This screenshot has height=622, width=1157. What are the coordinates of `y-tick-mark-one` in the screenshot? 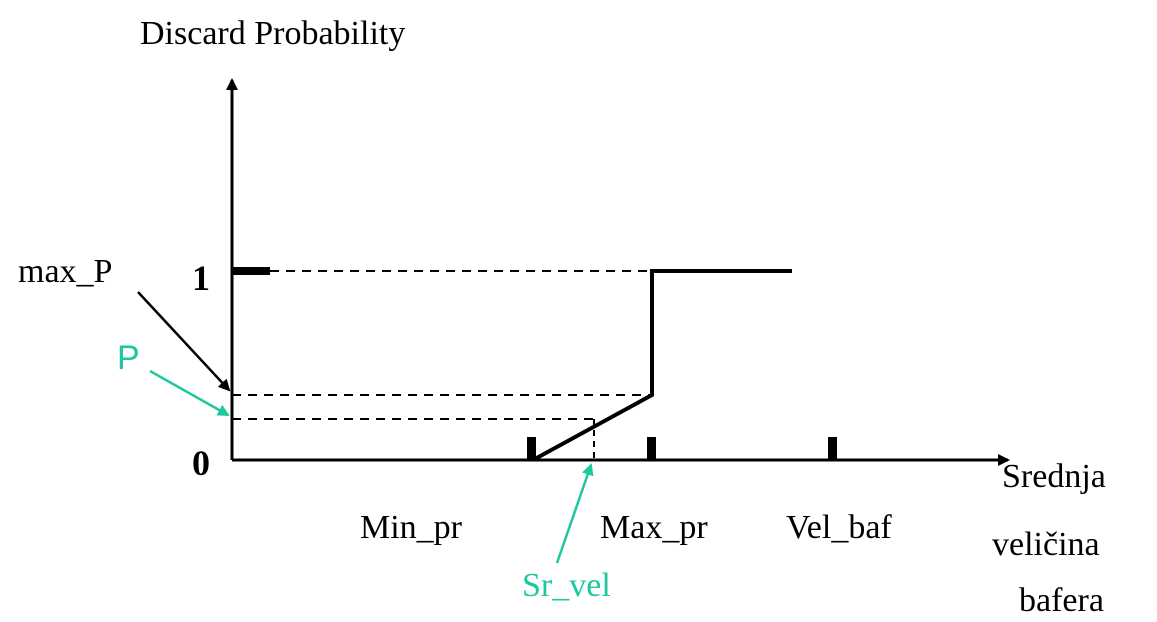 It's located at (251, 271).